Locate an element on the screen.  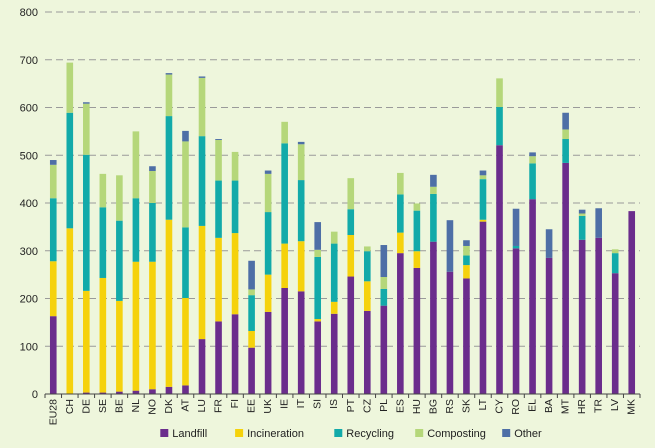
bar-de-recycling is located at coordinates (86, 222).